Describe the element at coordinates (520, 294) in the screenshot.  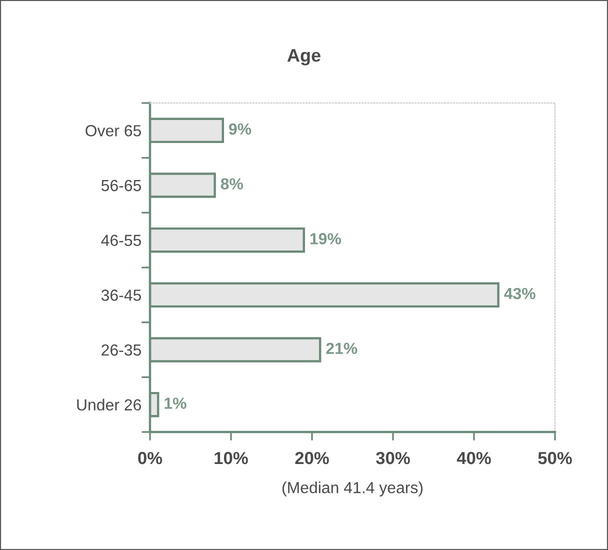
I see `data-label: 43%` at that location.